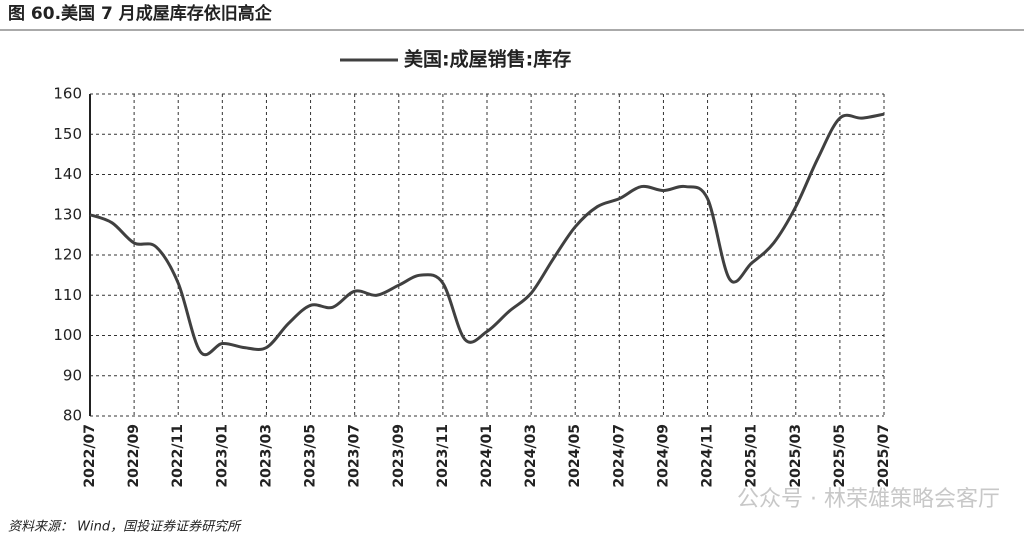 This screenshot has height=542, width=1024. I want to click on figure-title: 图 60.美国 7 月成屋库存依旧高企, so click(140, 13).